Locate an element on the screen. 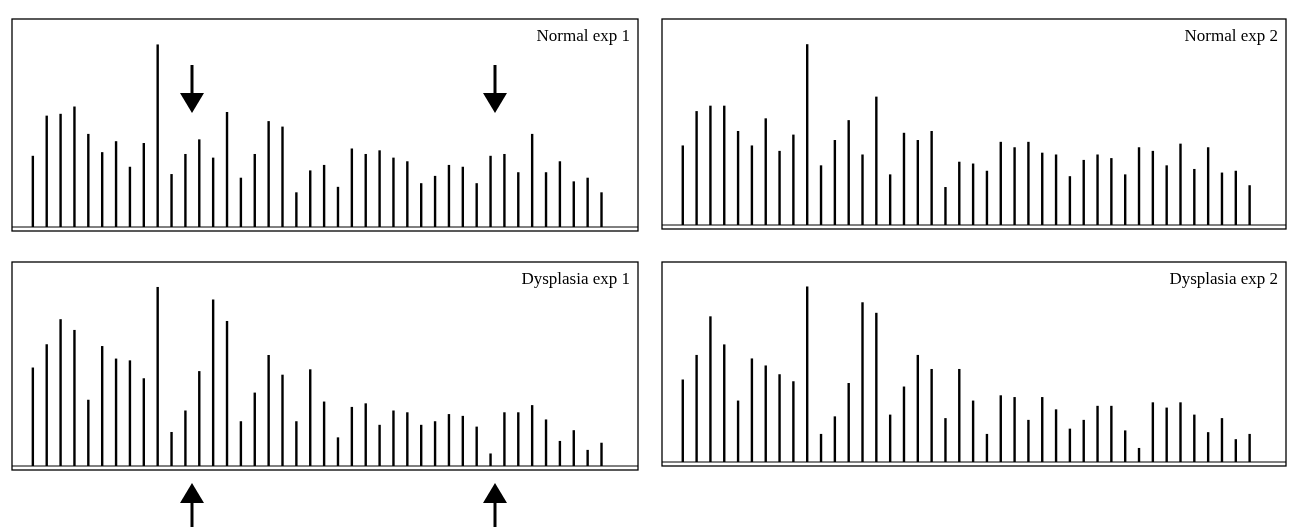 The width and height of the screenshot is (1292, 527). chart-title: Normal exp 1 is located at coordinates (583, 35).